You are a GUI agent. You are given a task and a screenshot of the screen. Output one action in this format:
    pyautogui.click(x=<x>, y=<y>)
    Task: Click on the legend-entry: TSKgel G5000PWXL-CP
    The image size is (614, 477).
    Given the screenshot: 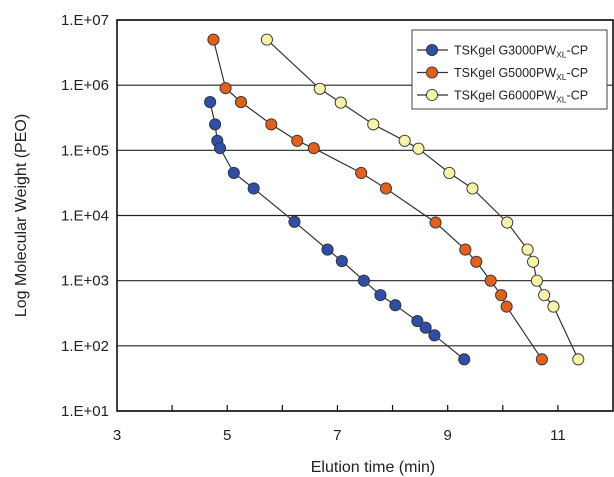 What is the action you would take?
    pyautogui.click(x=521, y=74)
    